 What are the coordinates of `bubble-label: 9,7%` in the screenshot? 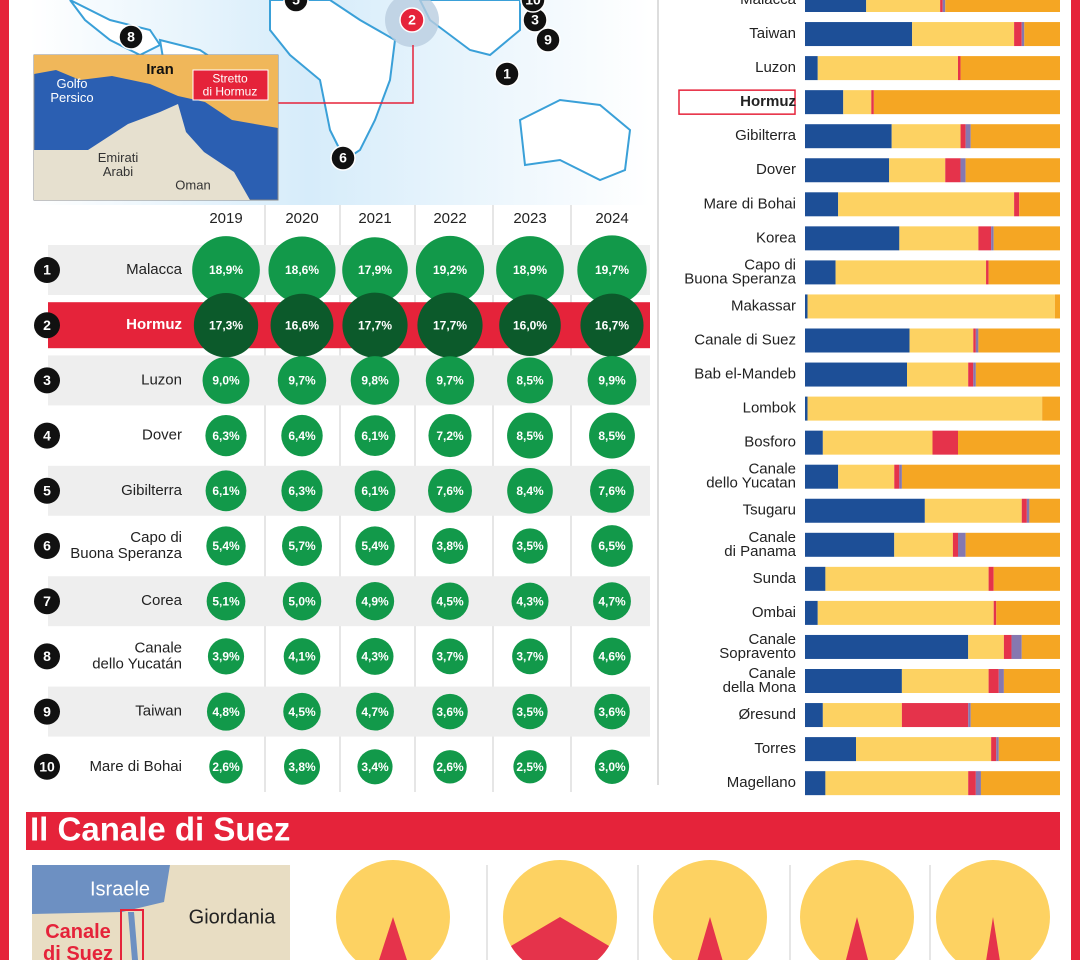 It's located at (302, 381).